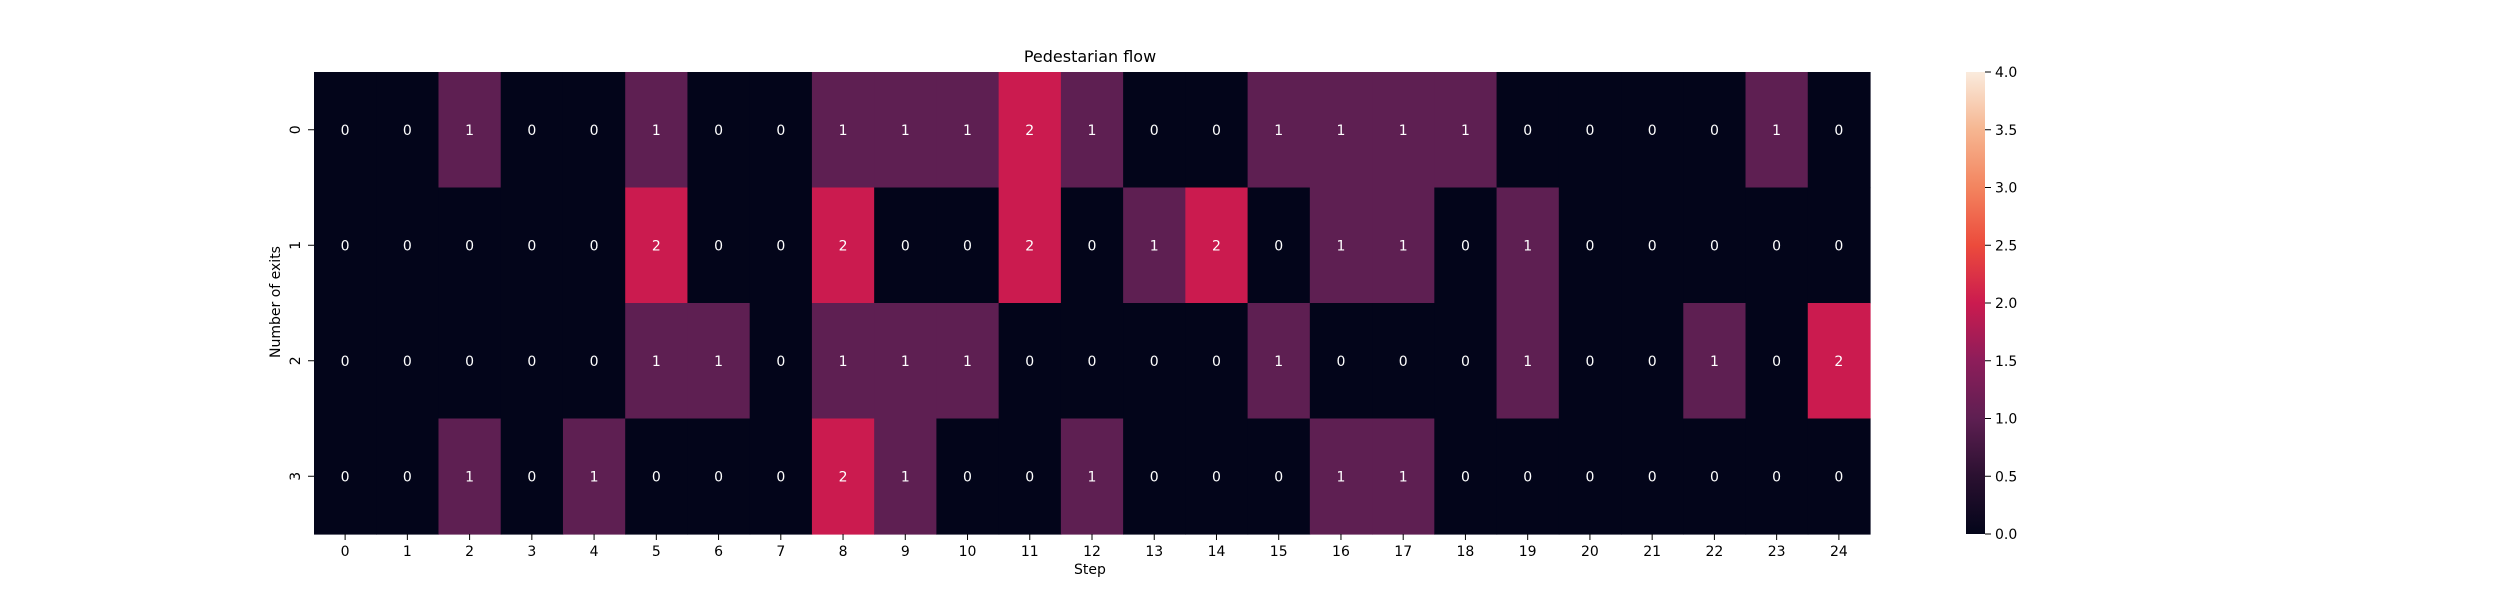  What do you see at coordinates (407, 552) in the screenshot?
I see `x-tick-label: 1` at bounding box center [407, 552].